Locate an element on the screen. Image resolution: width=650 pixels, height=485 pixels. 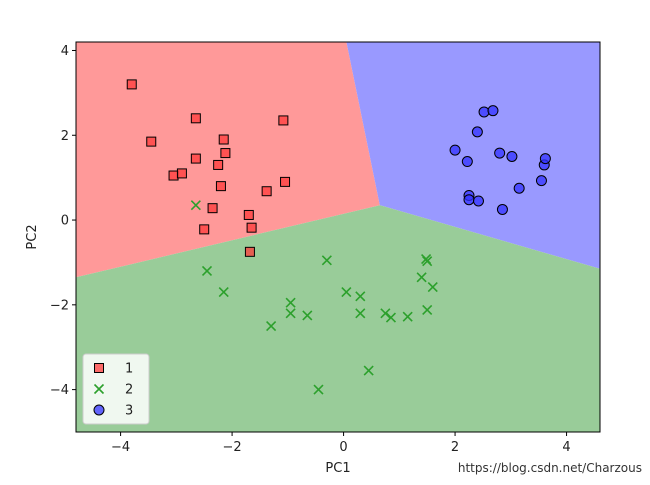
legend-item-1: 1 is located at coordinates (113, 369).